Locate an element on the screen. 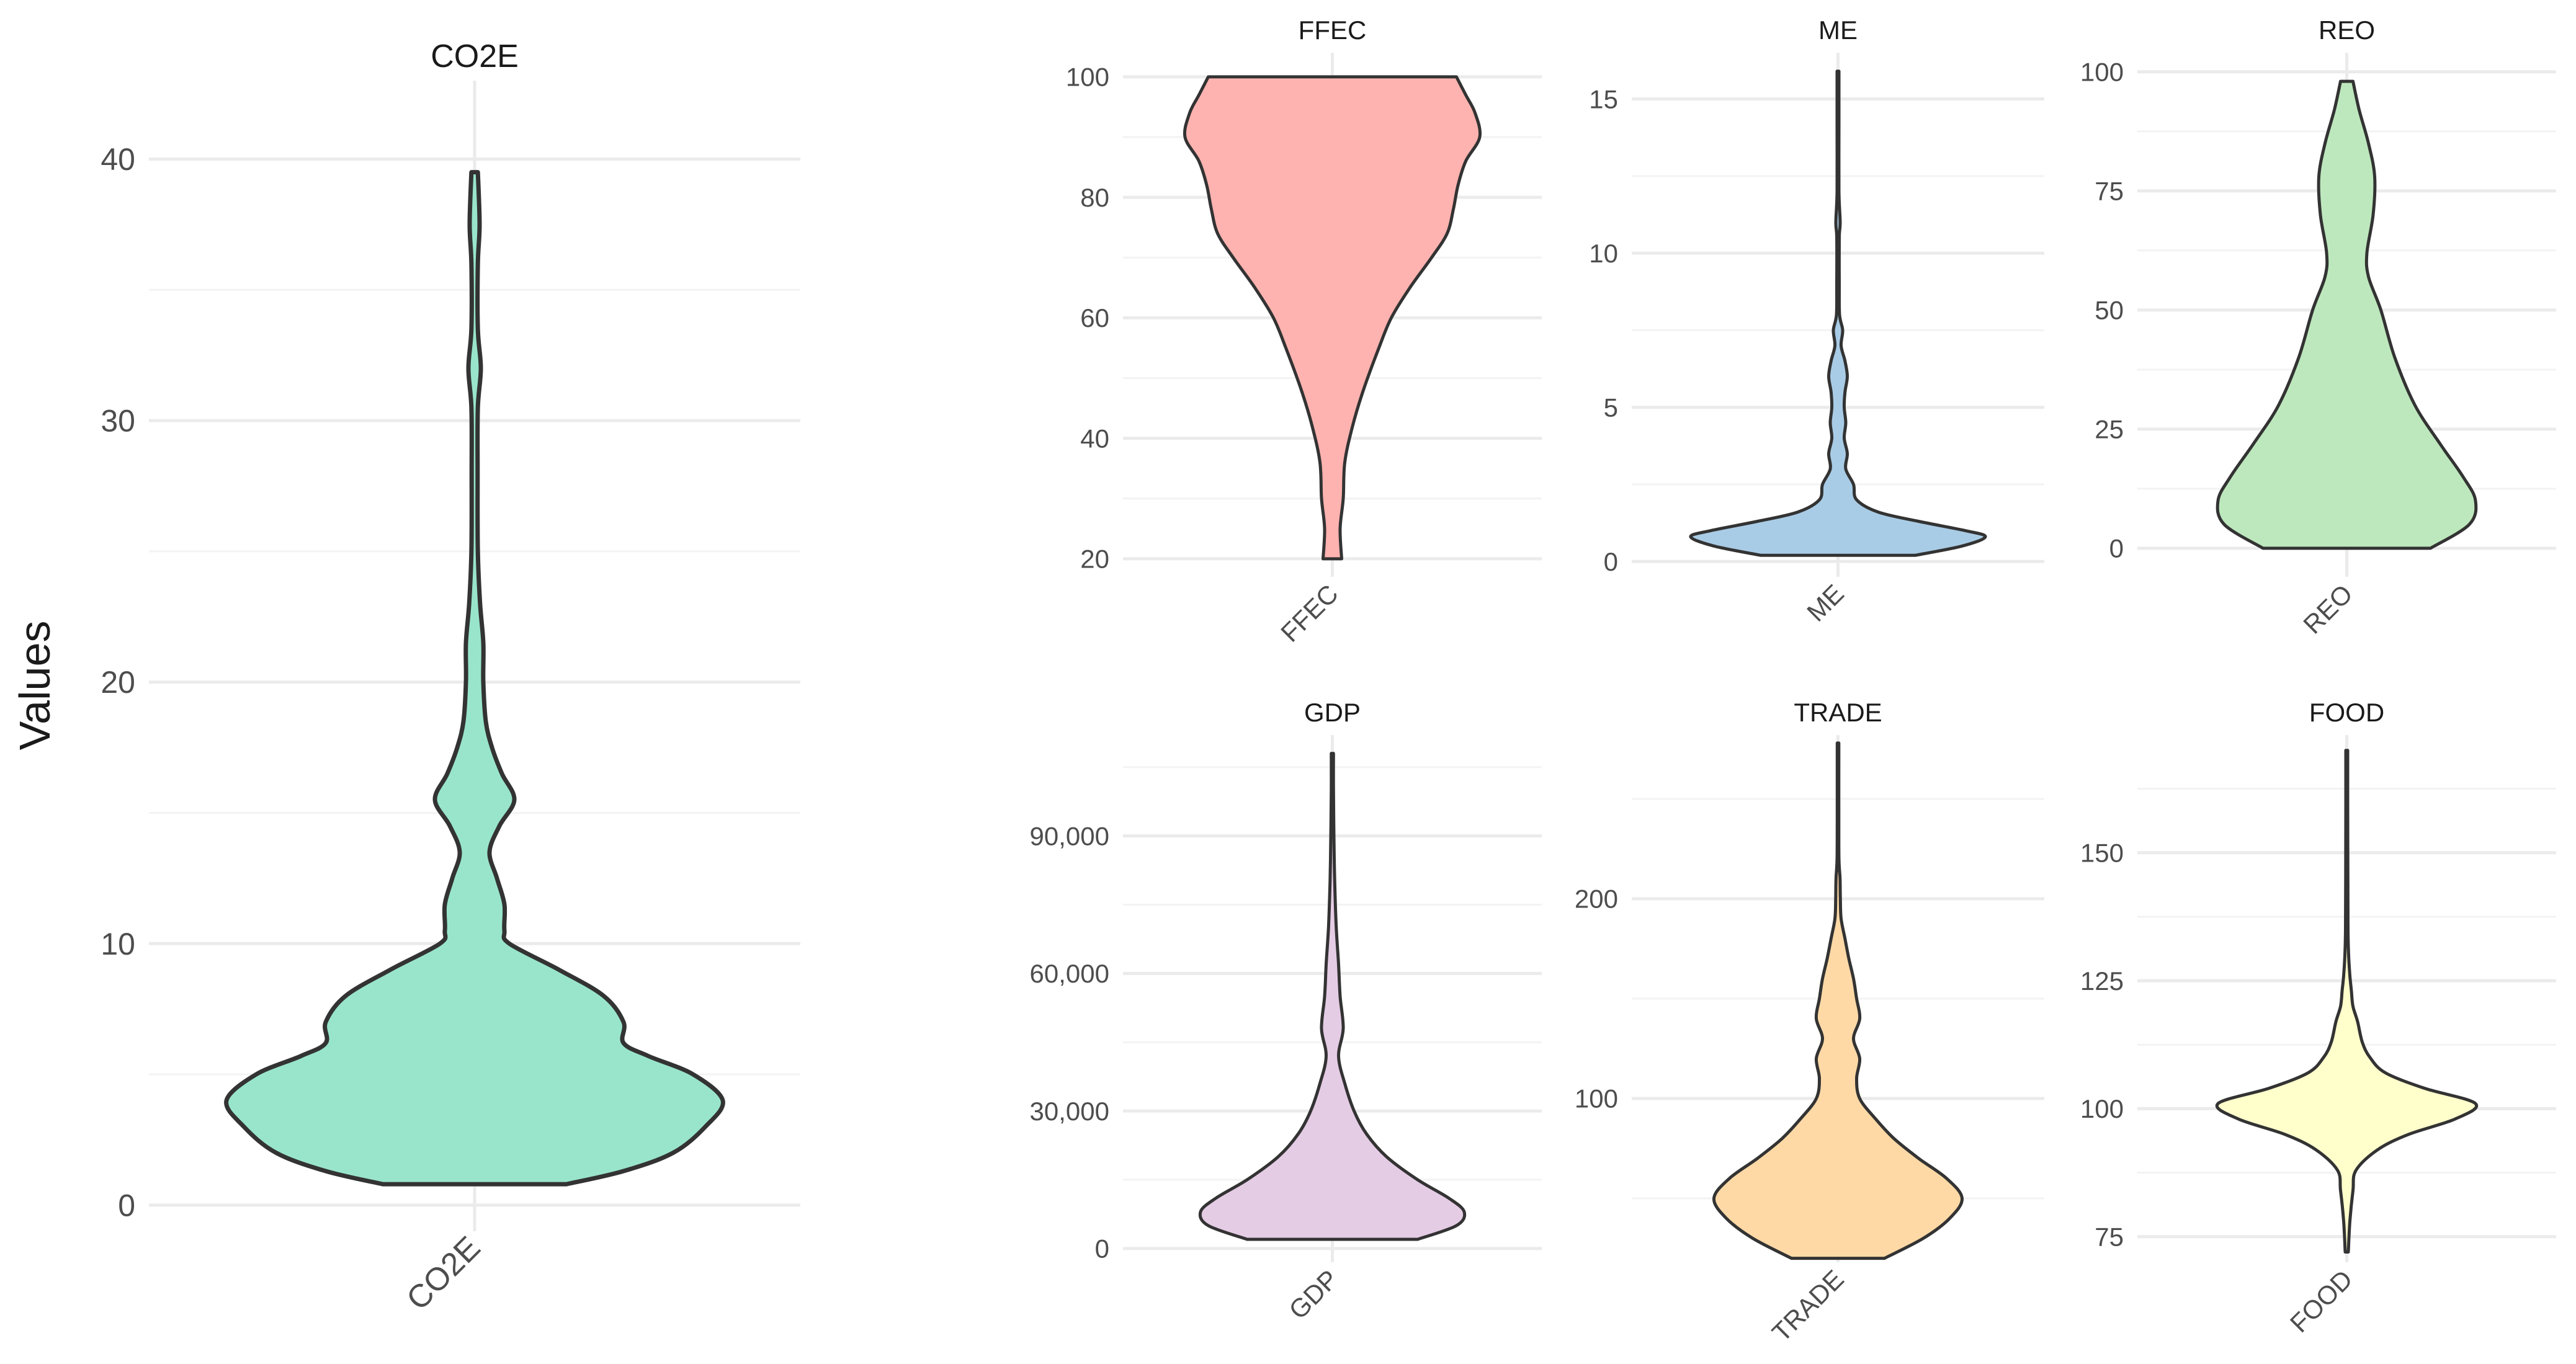 The width and height of the screenshot is (2576, 1364). y-tick-label-reo: 100 is located at coordinates (2102, 71).